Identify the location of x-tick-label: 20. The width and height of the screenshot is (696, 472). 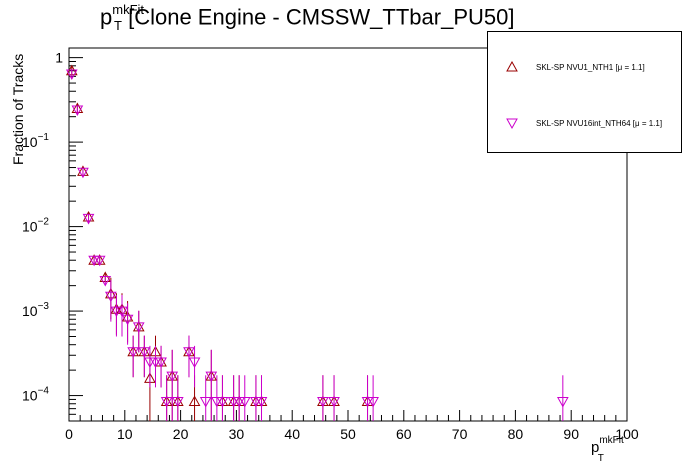
(181, 434).